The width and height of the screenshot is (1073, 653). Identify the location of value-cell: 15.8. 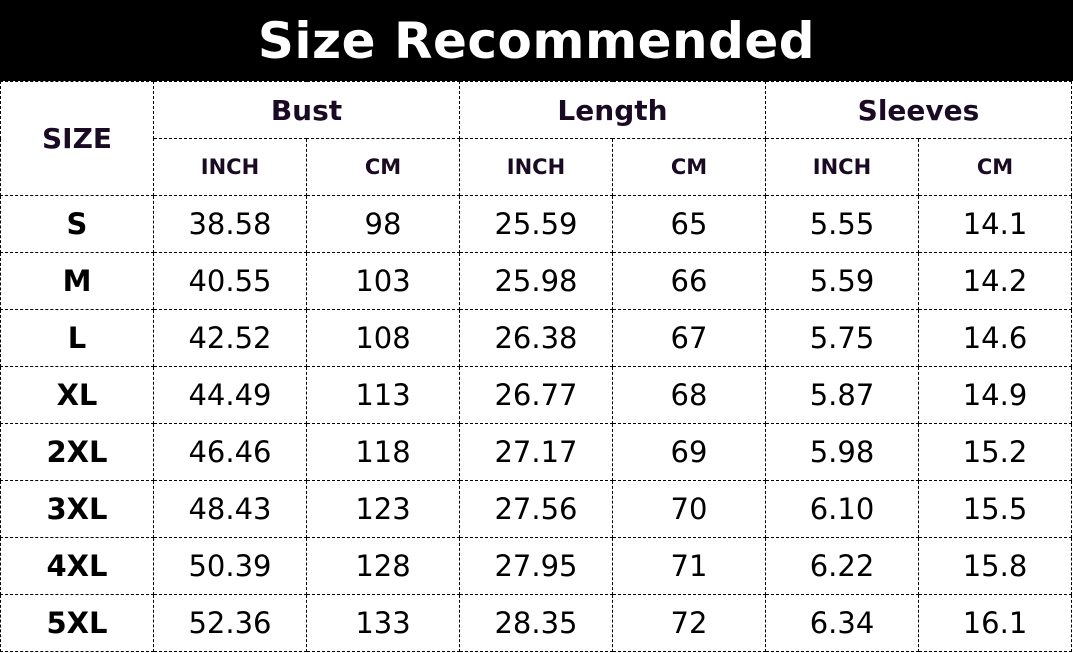
(995, 566).